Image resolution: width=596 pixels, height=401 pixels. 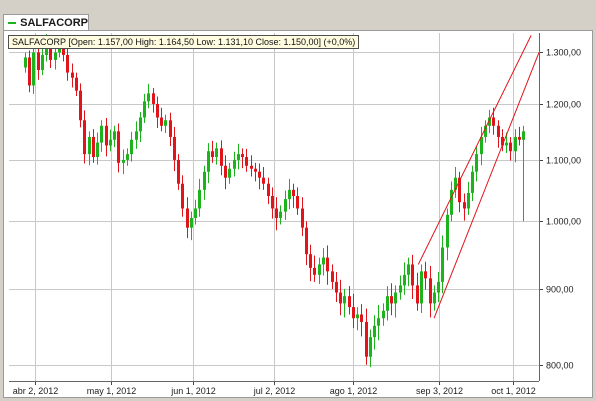 I want to click on legend-label: SALFACORP, so click(x=54, y=23).